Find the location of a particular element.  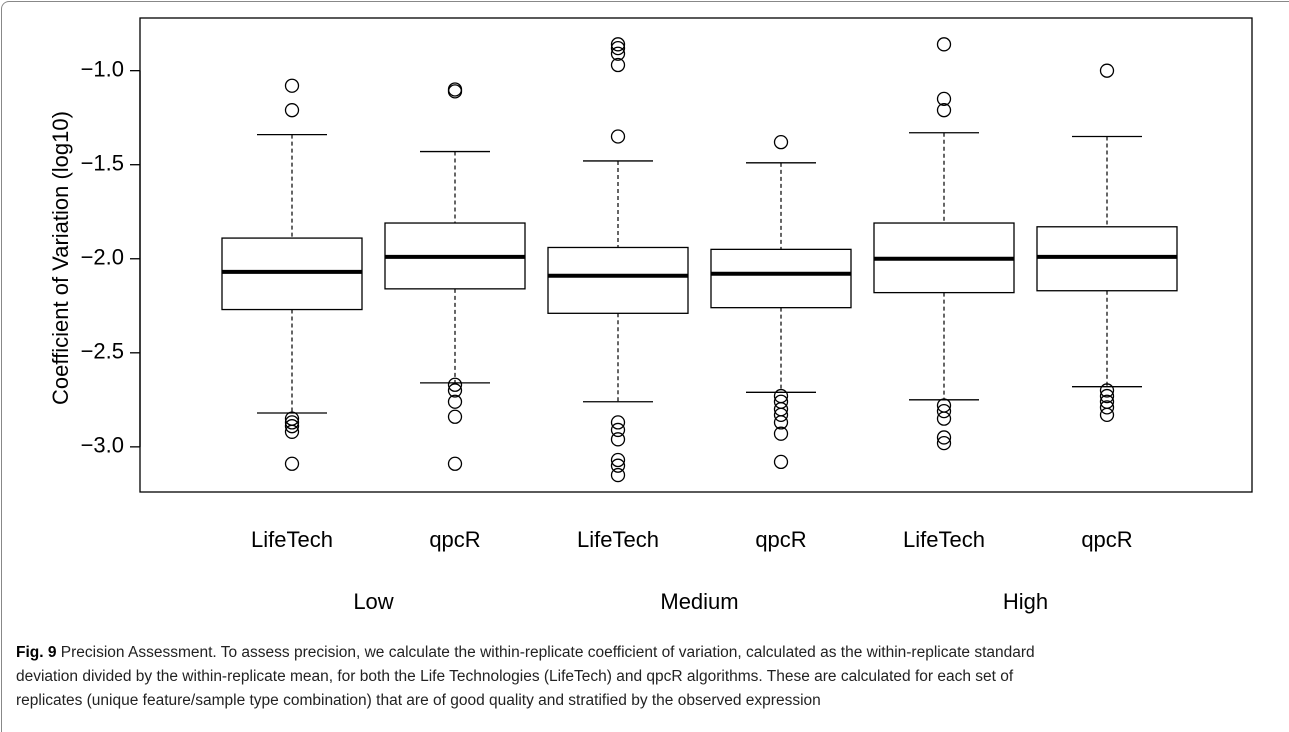

y-tick-label: −1.0 is located at coordinates (102, 68).